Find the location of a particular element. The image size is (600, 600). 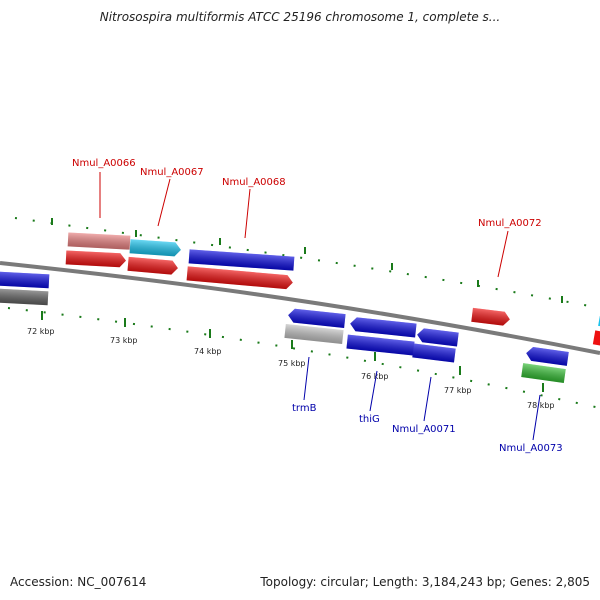

gene-feature-trmb is located at coordinates (314, 334).